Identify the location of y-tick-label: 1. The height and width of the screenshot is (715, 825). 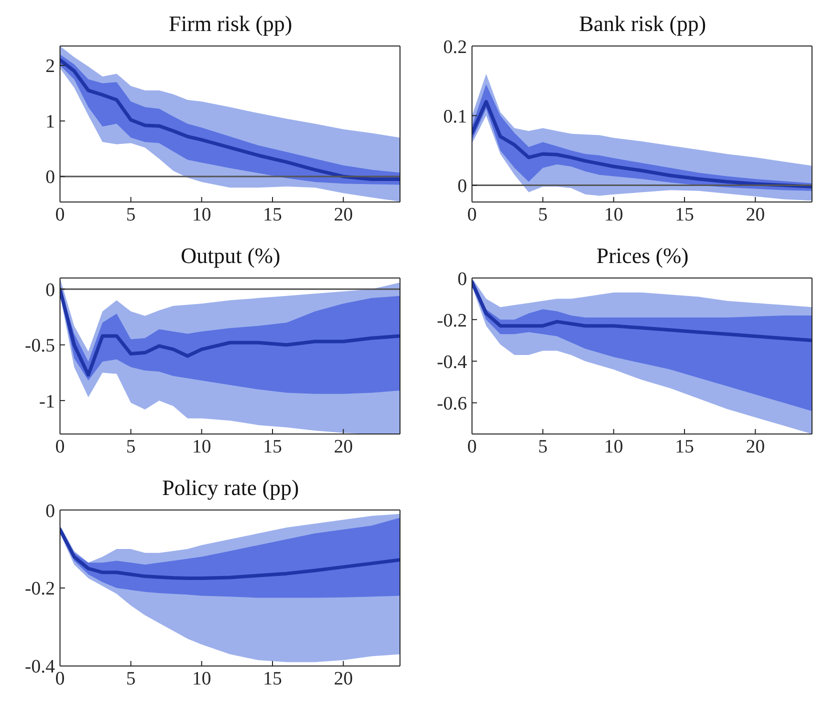
(50, 122).